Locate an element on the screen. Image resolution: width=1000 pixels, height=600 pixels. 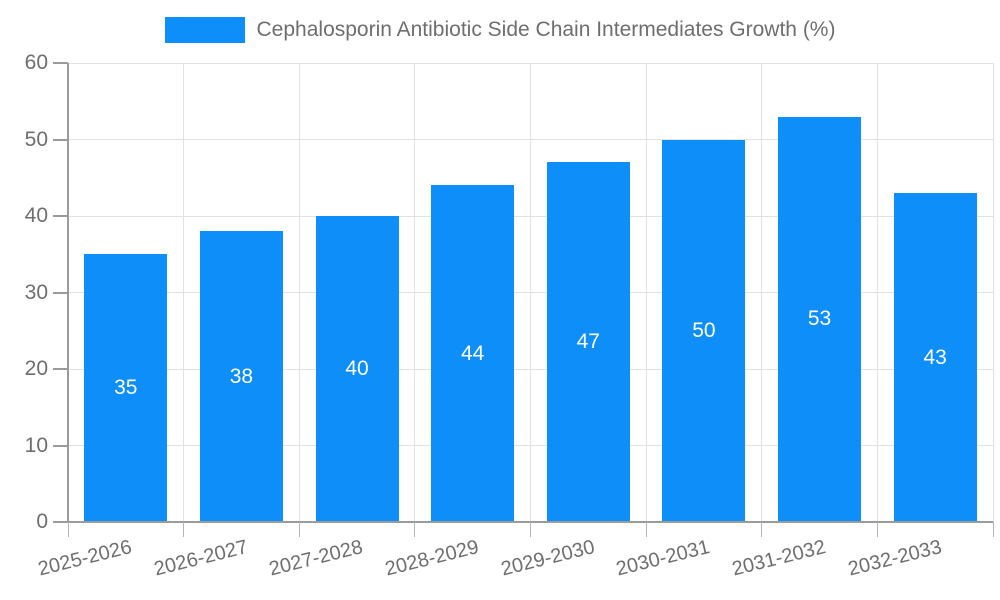
y-axis-label: 10 is located at coordinates (36, 445).